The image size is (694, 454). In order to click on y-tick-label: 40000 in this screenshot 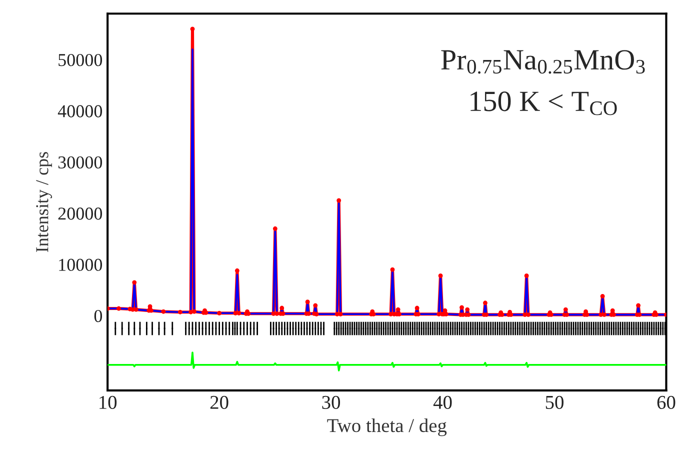, I will do `click(80, 111)`.